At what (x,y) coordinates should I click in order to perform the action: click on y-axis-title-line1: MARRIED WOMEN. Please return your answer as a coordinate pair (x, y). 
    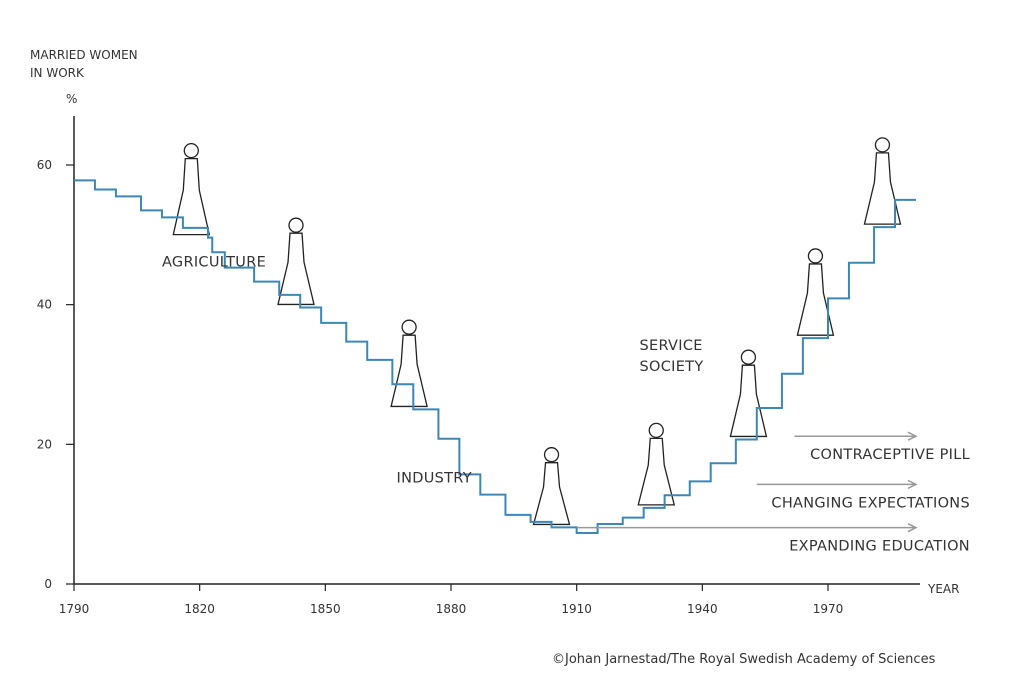
    Looking at the image, I should click on (84, 55).